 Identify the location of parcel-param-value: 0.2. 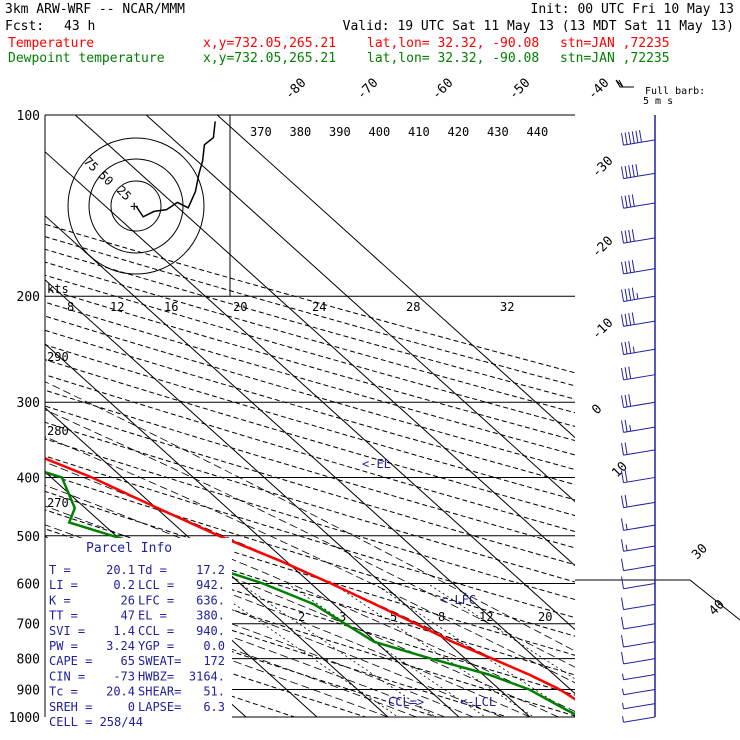
(124, 585).